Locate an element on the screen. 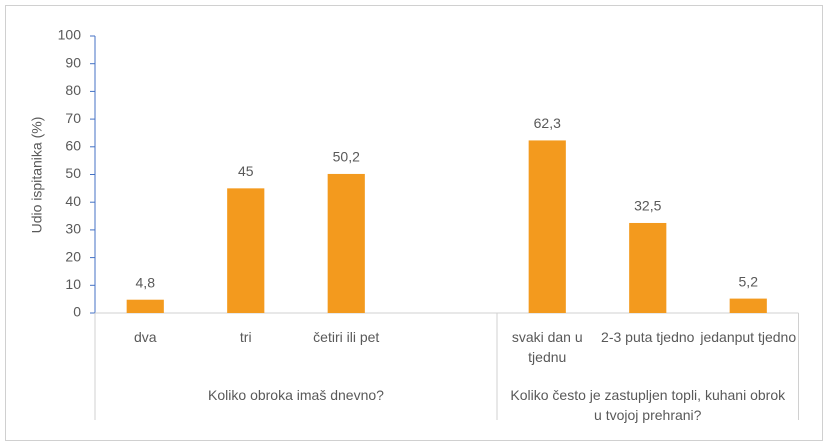  y-tick-label: 90 is located at coordinates (73, 62).